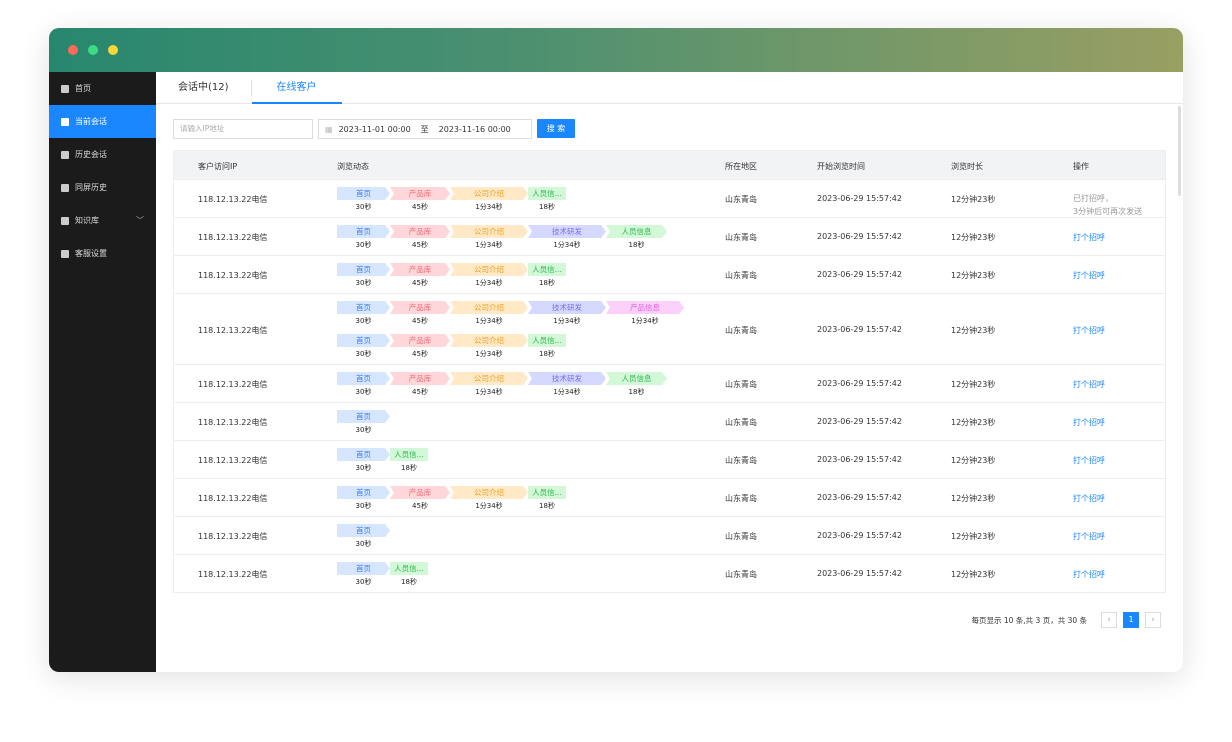 The height and width of the screenshot is (742, 1232). Describe the element at coordinates (102, 88) in the screenshot. I see `sidebar-item: 首页` at that location.